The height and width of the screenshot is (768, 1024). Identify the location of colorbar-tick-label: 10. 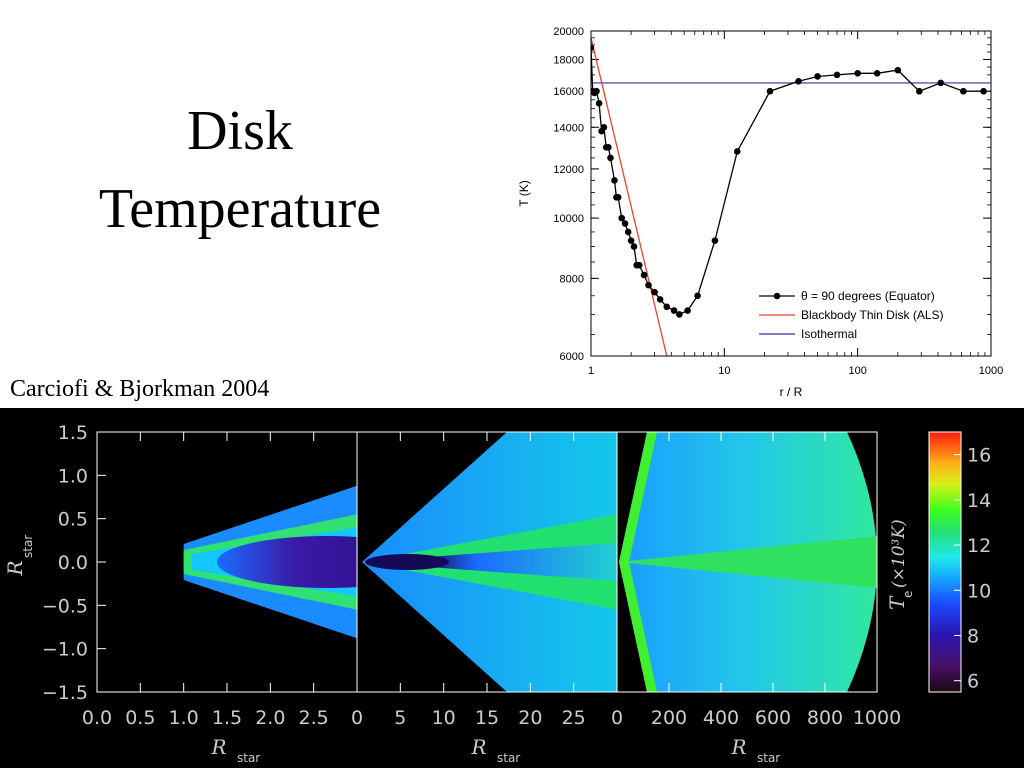
(979, 591).